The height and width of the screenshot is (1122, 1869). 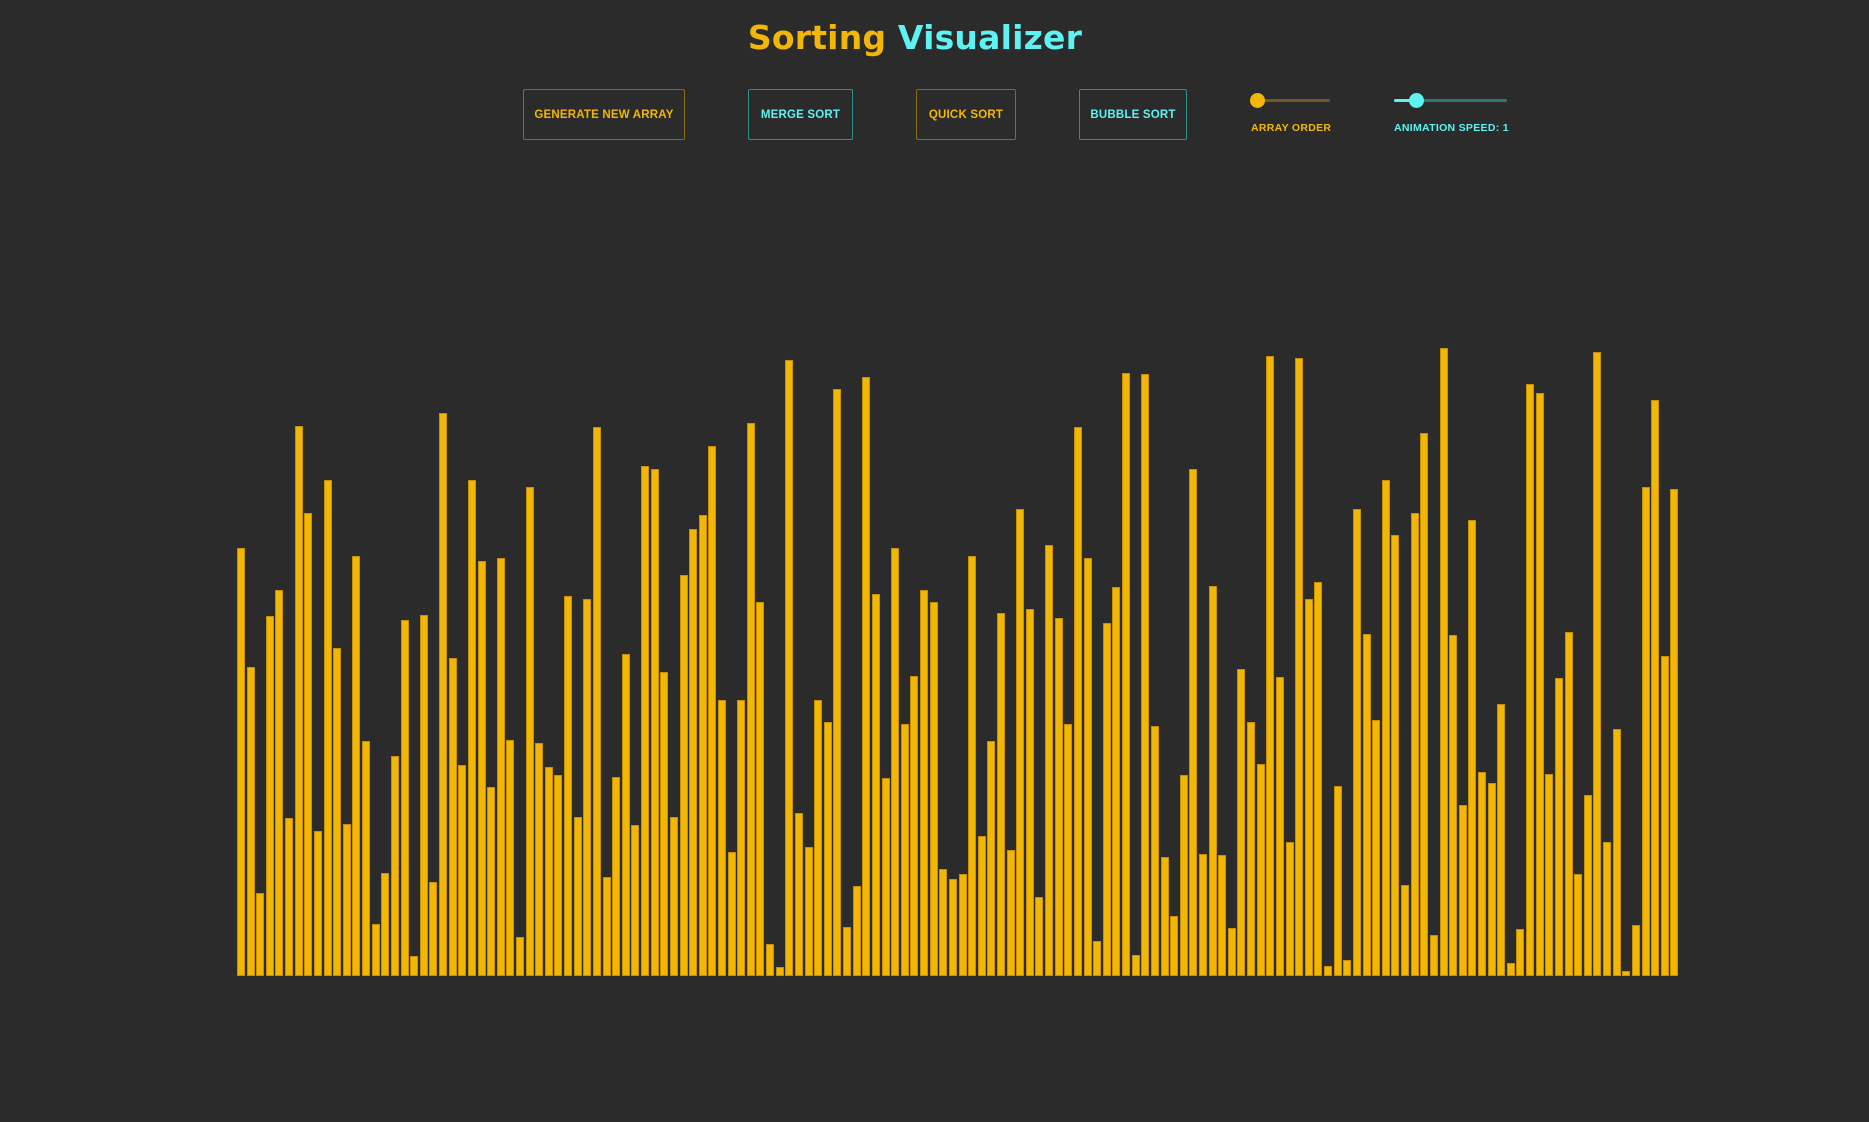 I want to click on array-order-thumb, so click(x=1257, y=100).